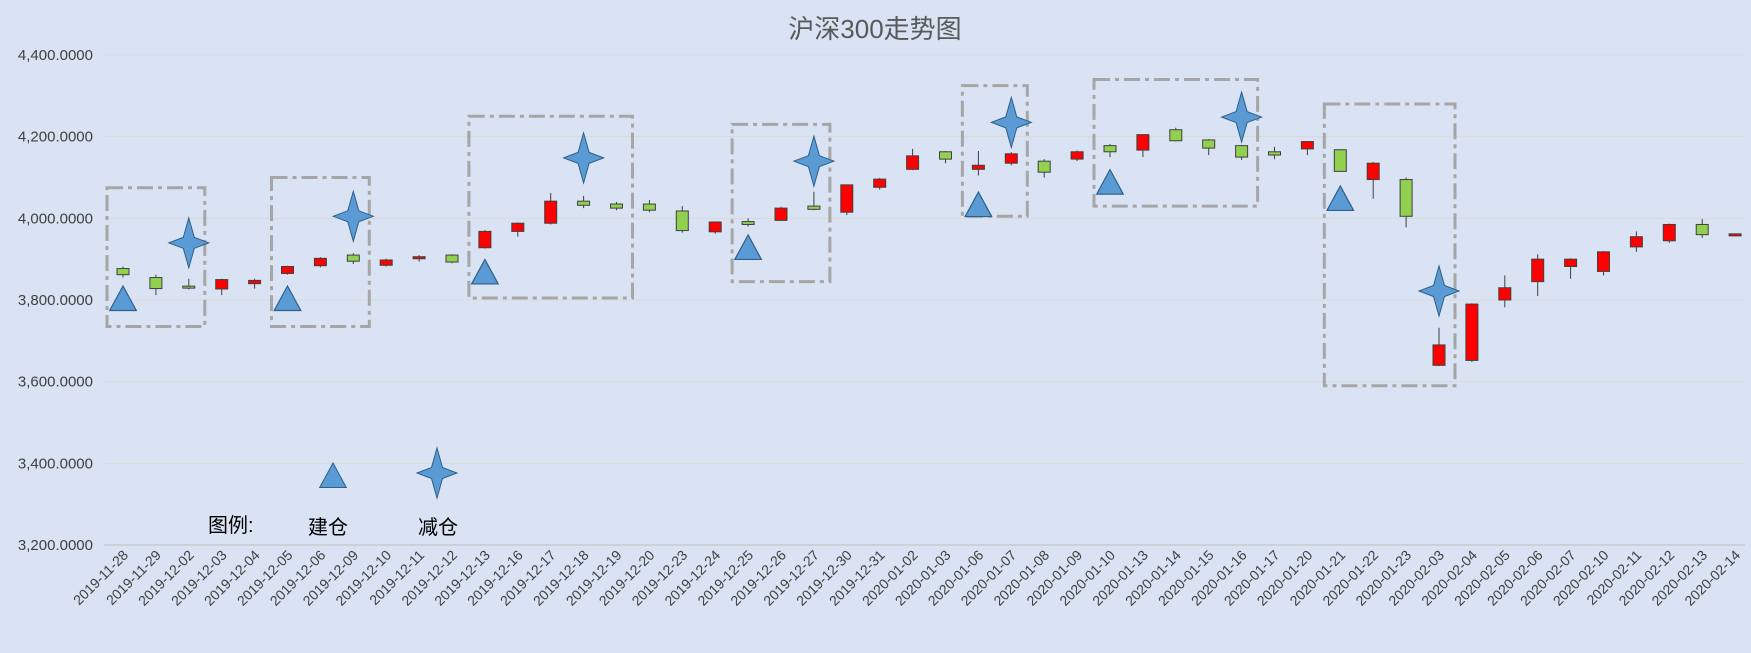  I want to click on legend: 图例: 建仓 减仓, so click(333, 492).